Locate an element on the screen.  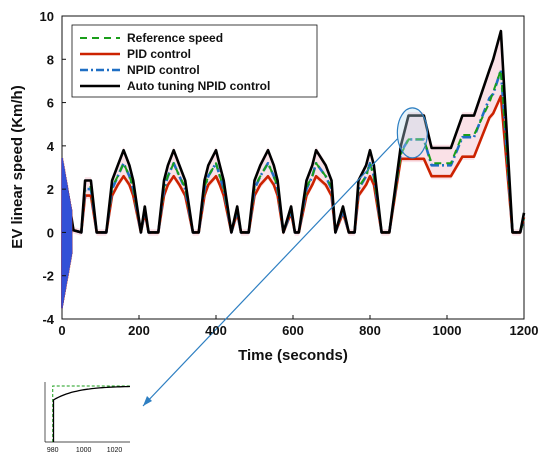
inset-response-line is located at coordinates (91, 413).